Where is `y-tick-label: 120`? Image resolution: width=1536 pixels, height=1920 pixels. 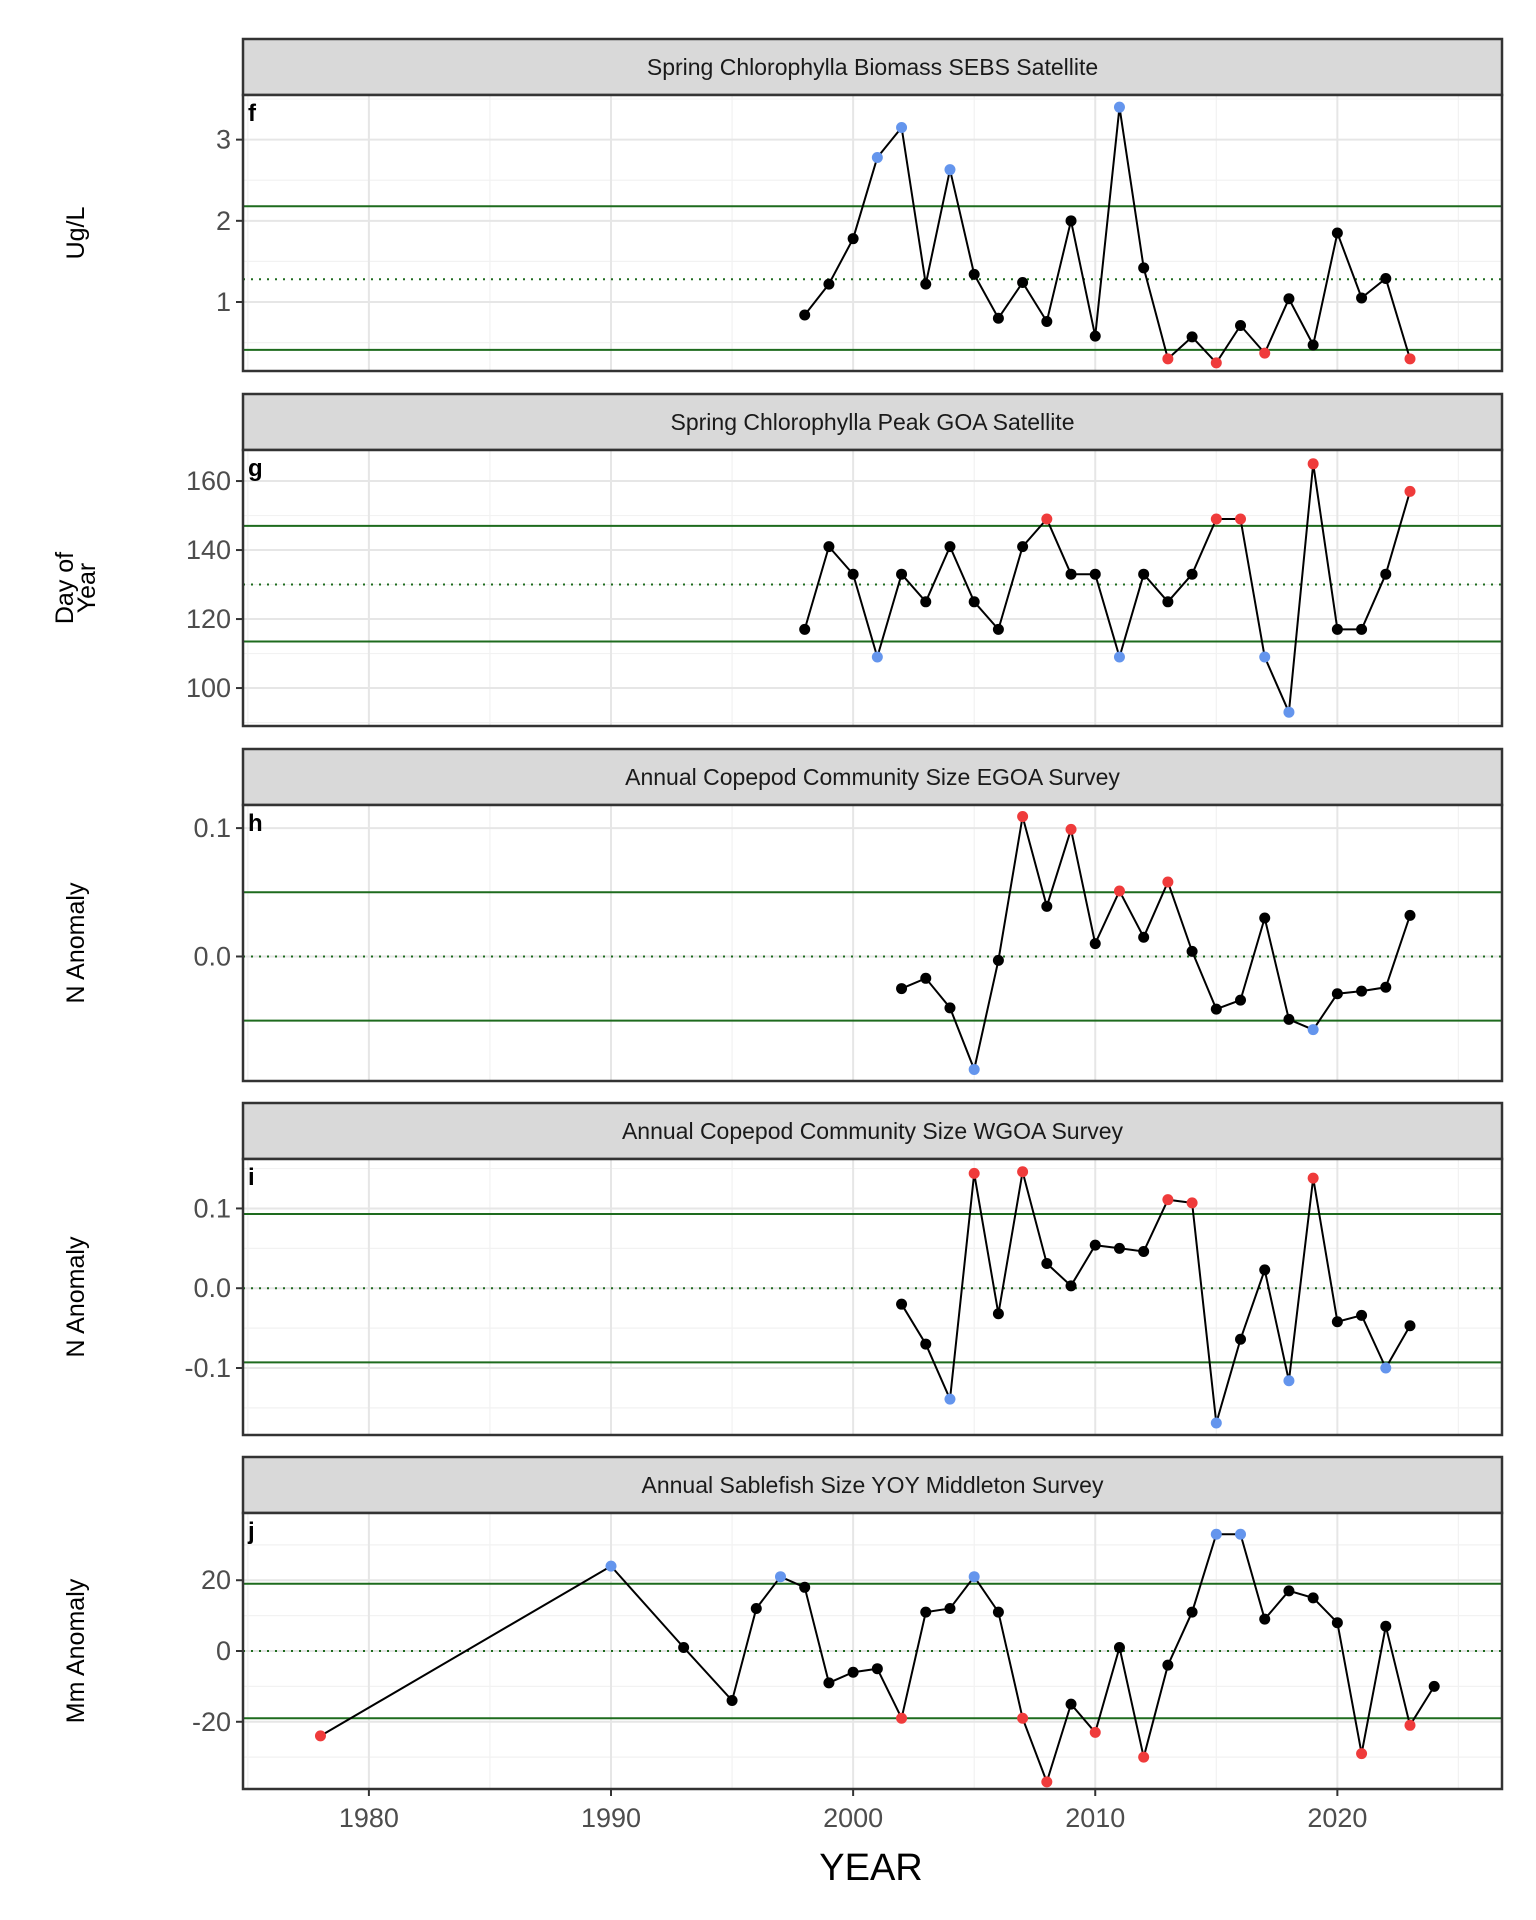 y-tick-label: 120 is located at coordinates (208, 619).